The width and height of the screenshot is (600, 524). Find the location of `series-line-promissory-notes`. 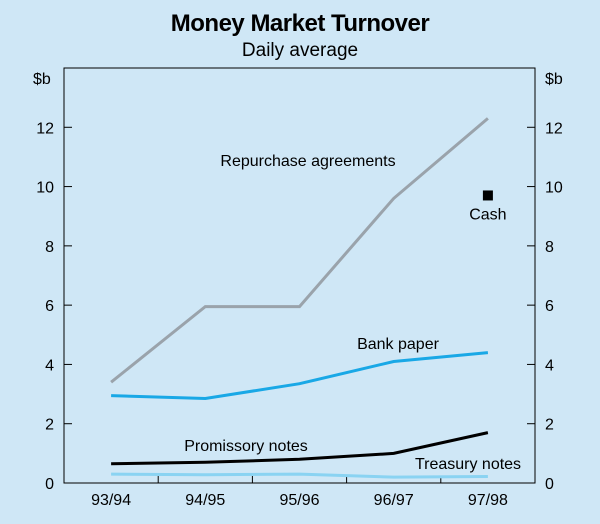

series-line-promissory-notes is located at coordinates (300, 448).